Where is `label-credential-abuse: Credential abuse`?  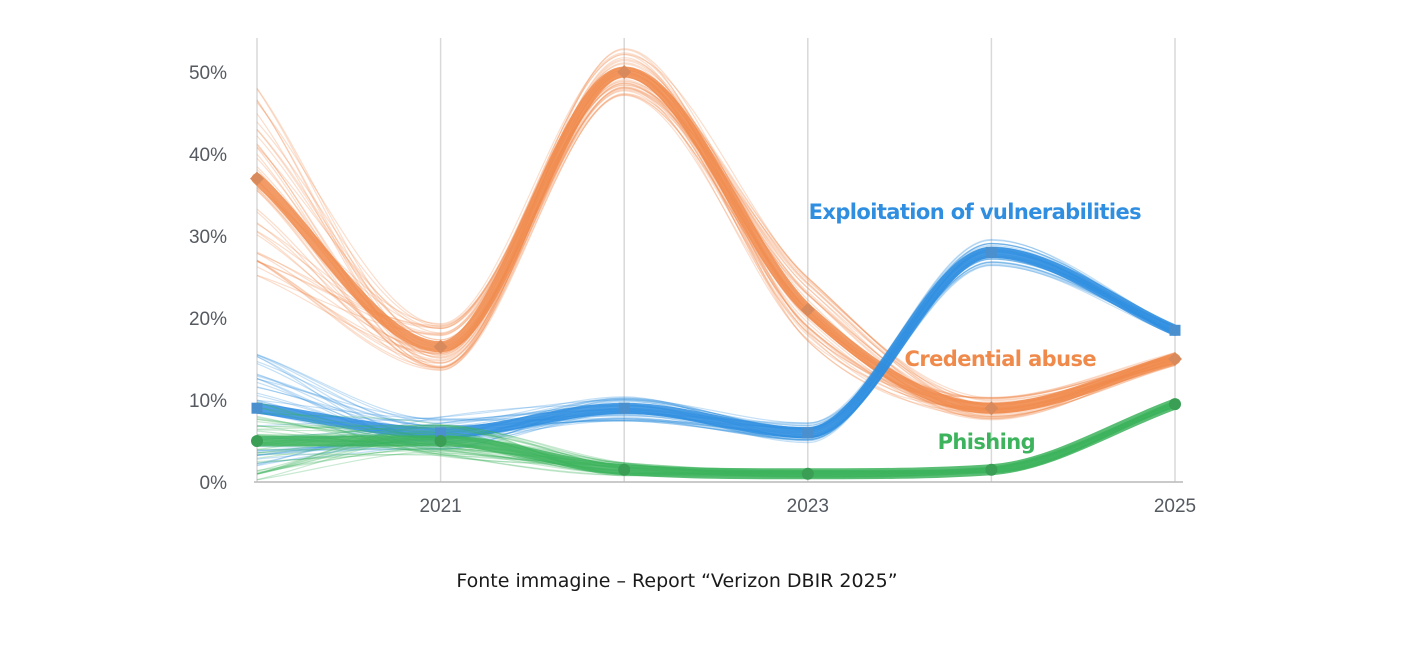 label-credential-abuse: Credential abuse is located at coordinates (1001, 359).